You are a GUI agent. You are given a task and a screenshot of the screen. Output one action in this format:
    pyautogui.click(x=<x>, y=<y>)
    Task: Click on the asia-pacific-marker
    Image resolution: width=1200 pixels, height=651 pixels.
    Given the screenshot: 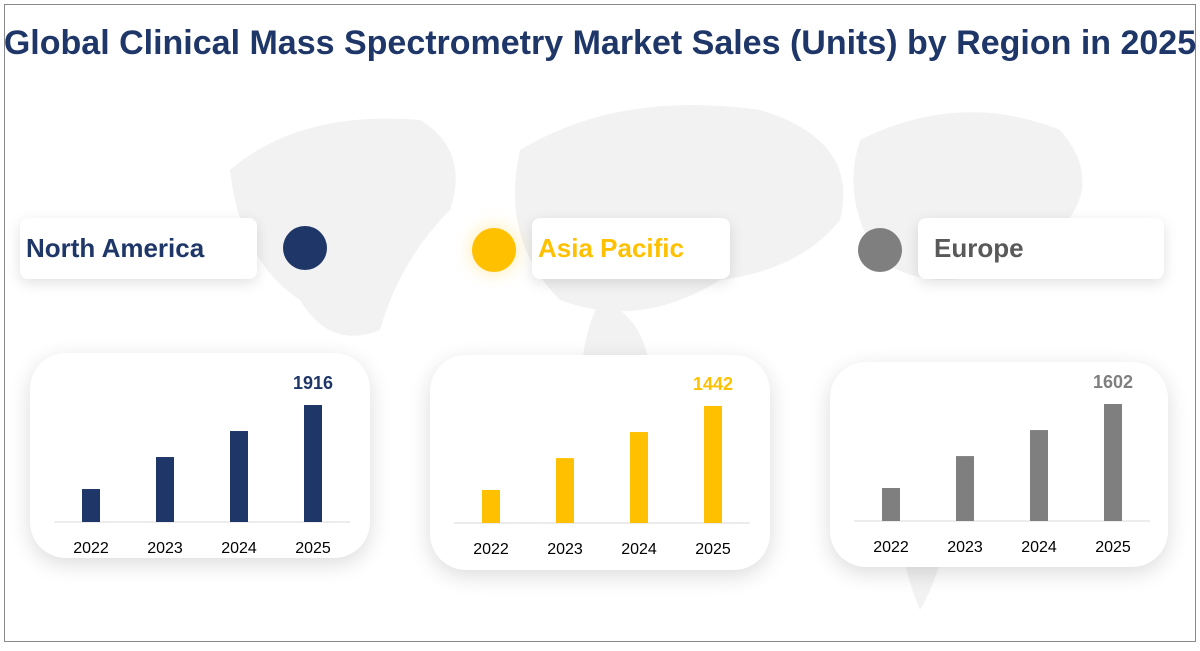 What is the action you would take?
    pyautogui.click(x=494, y=250)
    